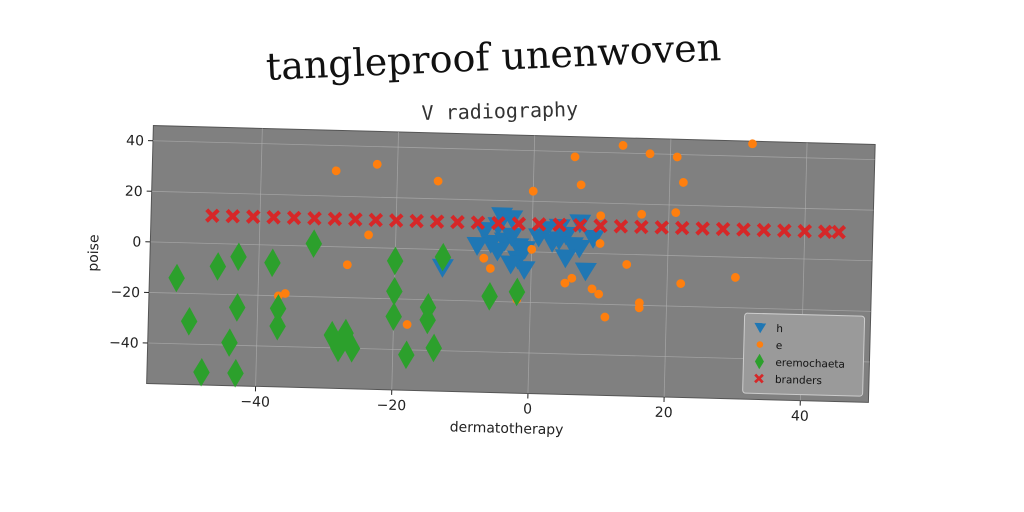 The image size is (1024, 512). What do you see at coordinates (125, 292) in the screenshot?
I see `y-tick-label: −20` at bounding box center [125, 292].